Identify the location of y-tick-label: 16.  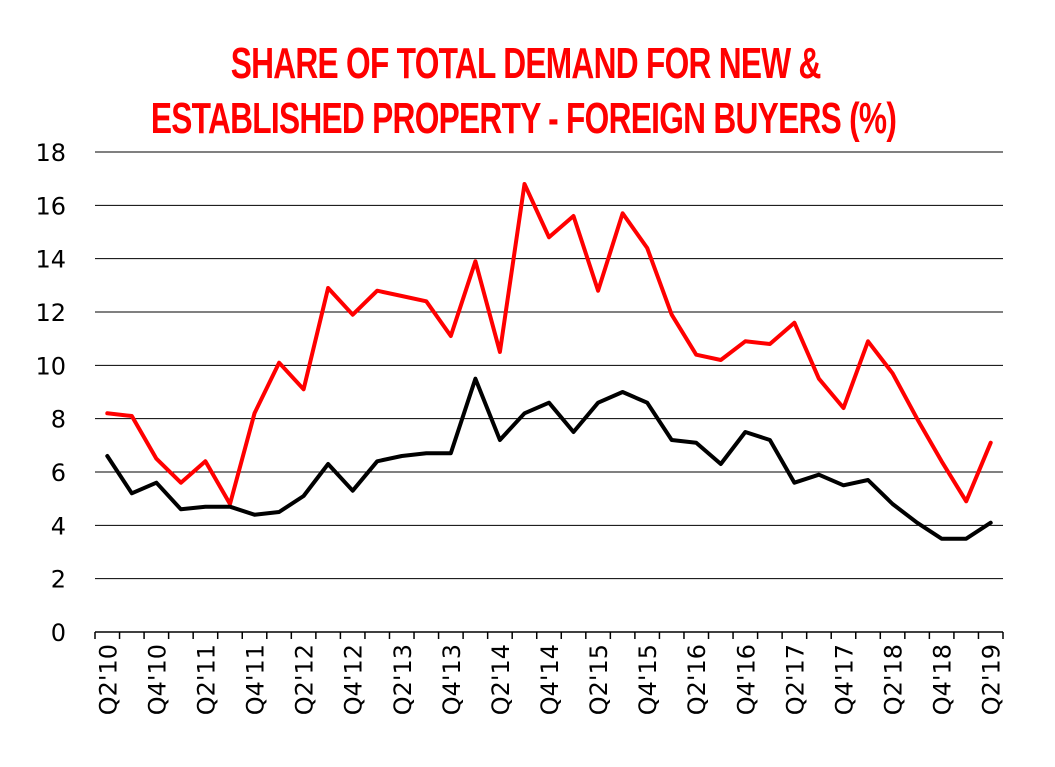
(50, 206).